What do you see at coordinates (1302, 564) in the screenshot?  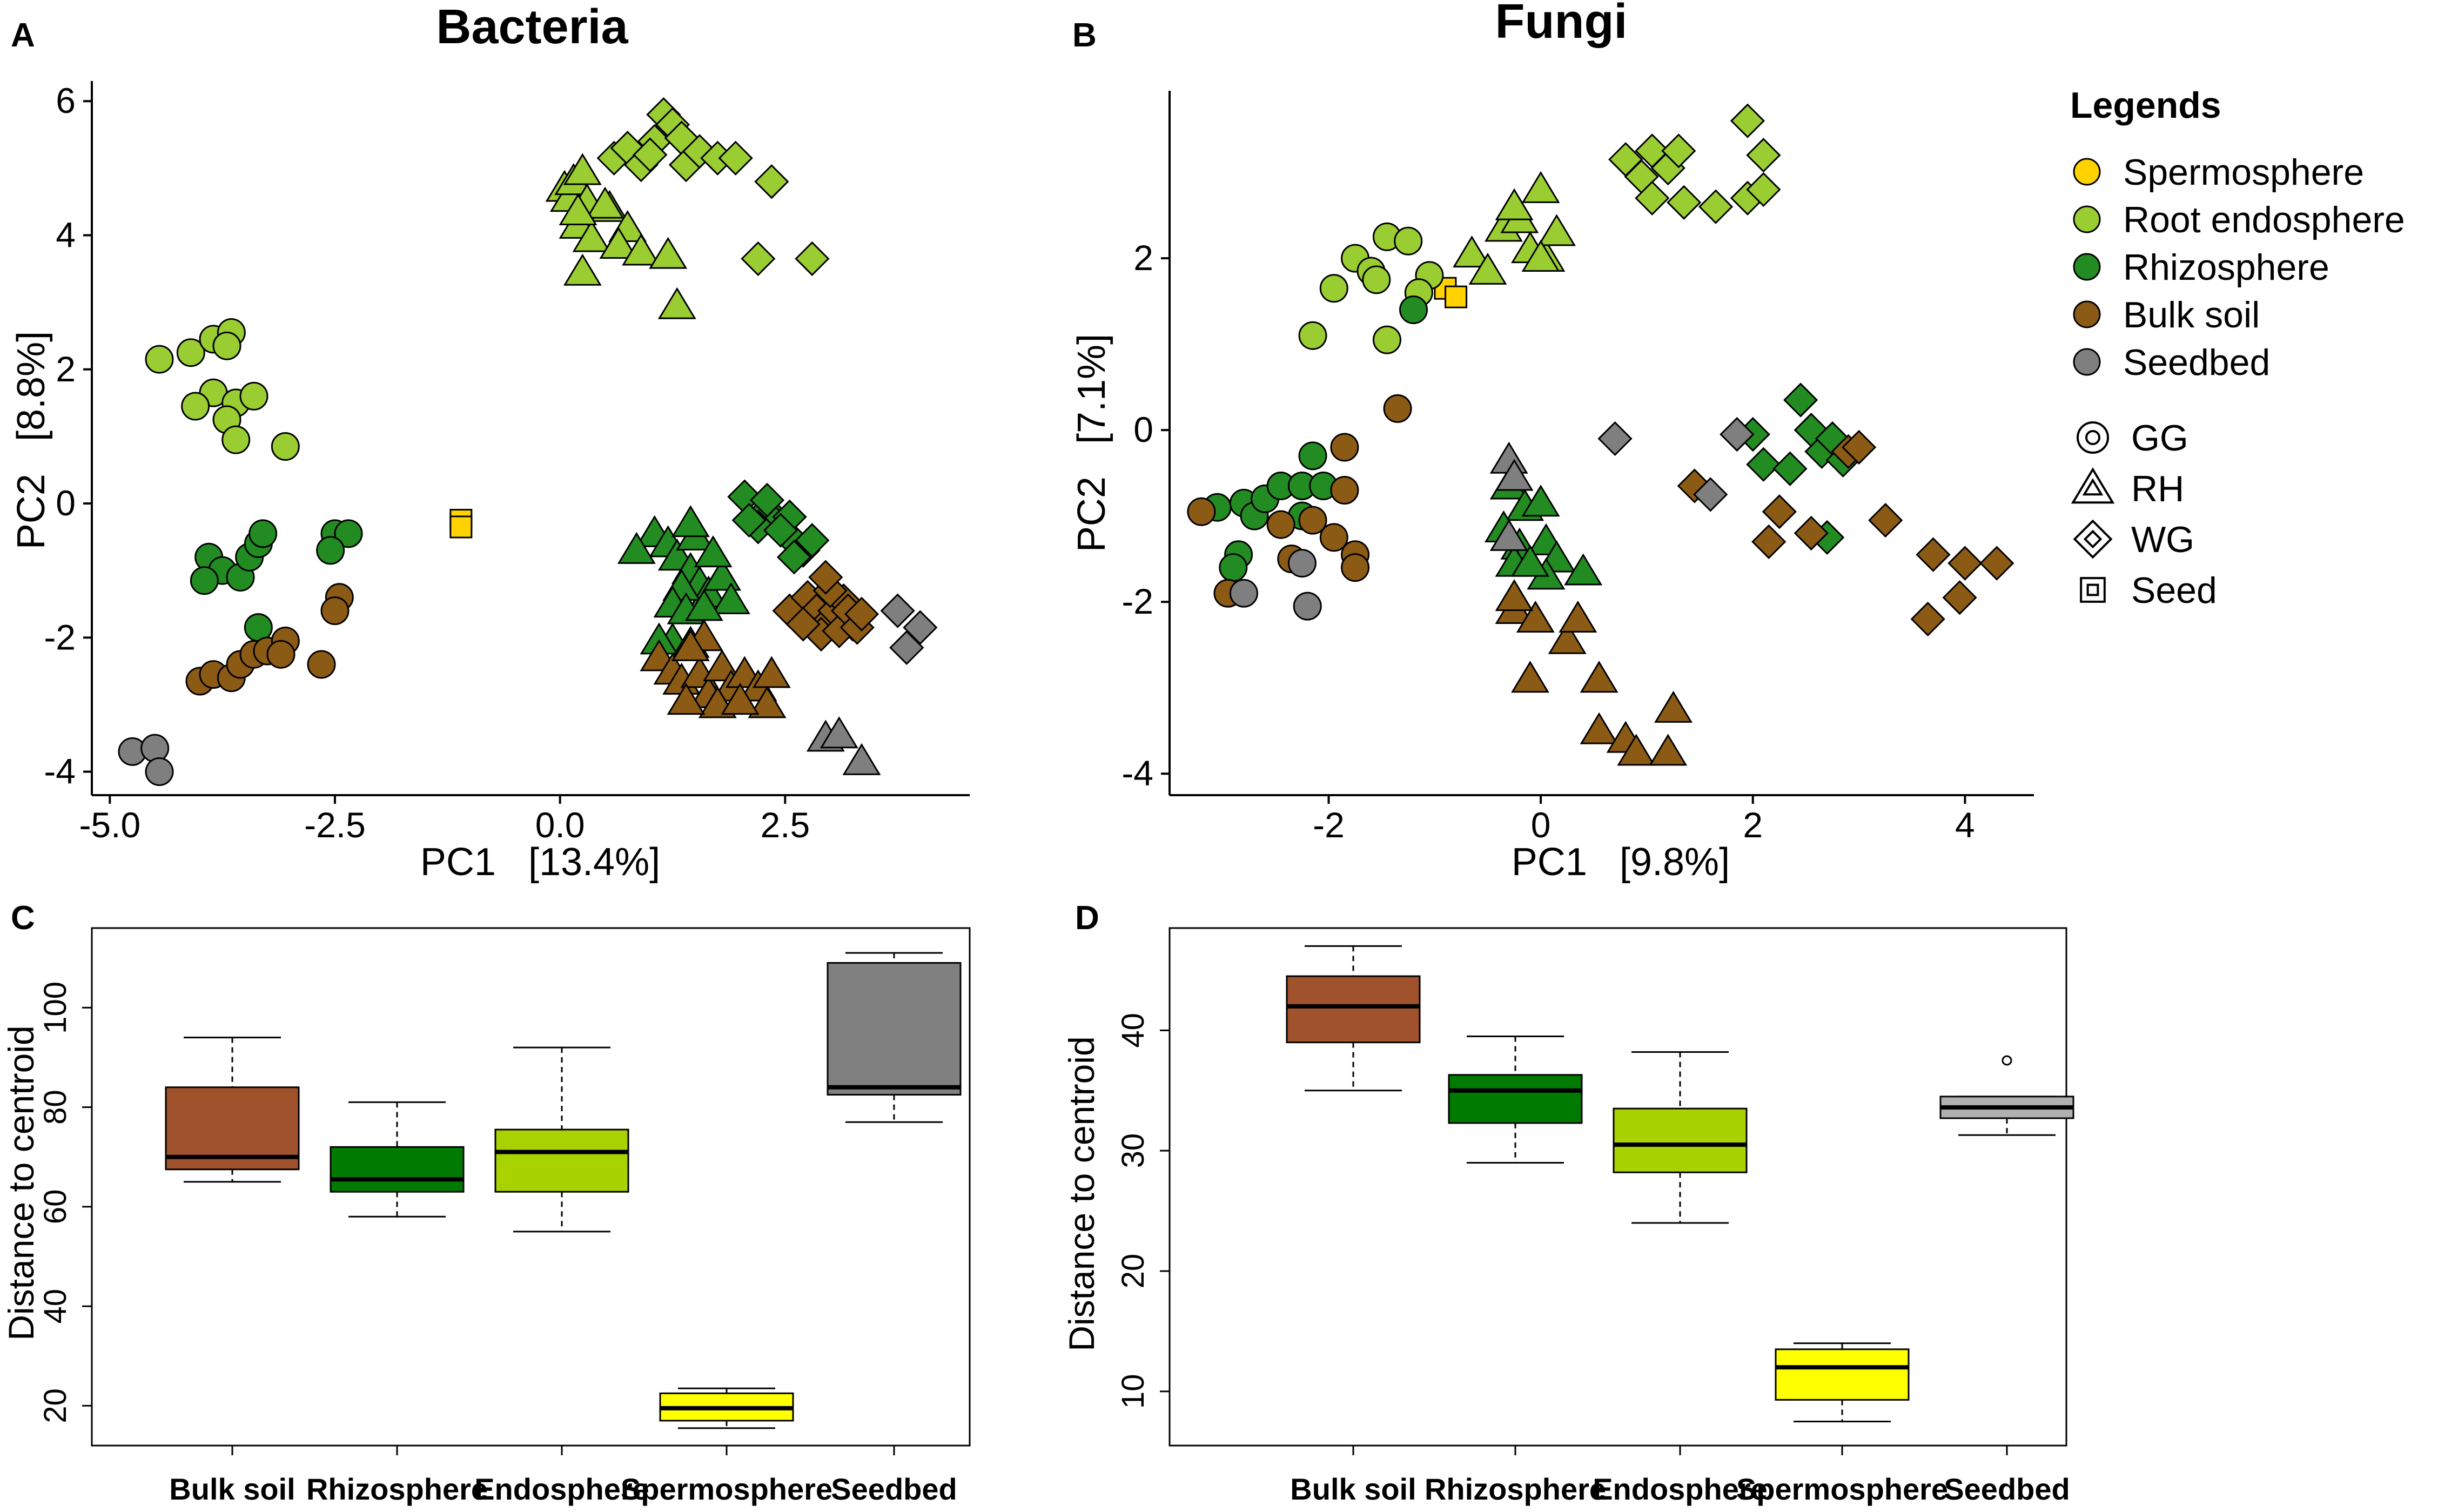 I see `panel-b-point-seedbed-circle` at bounding box center [1302, 564].